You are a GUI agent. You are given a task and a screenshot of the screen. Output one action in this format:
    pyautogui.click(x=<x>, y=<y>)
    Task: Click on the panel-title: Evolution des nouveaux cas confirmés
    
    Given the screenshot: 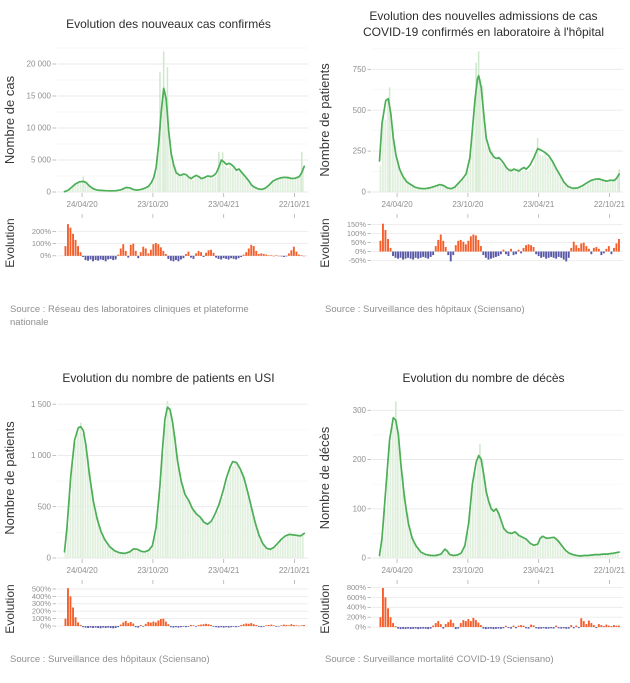 What is the action you would take?
    pyautogui.click(x=168, y=24)
    